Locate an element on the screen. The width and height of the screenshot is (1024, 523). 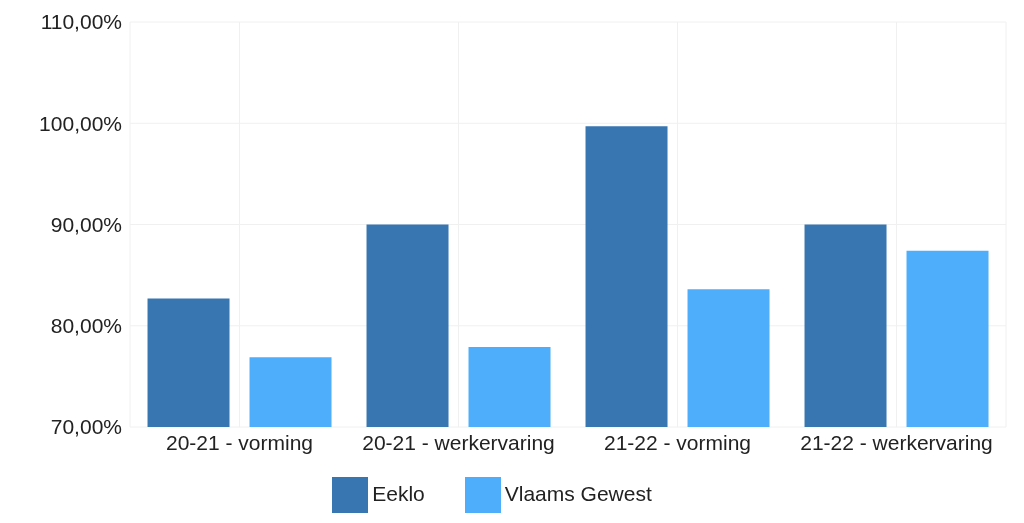
legend-label: Eeklo is located at coordinates (398, 493).